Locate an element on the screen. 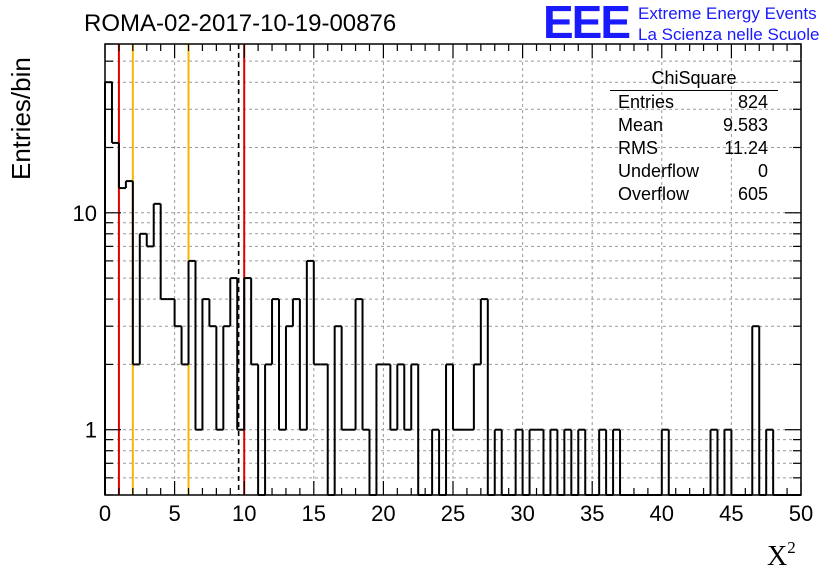  stats-value: 824 is located at coordinates (752, 102).